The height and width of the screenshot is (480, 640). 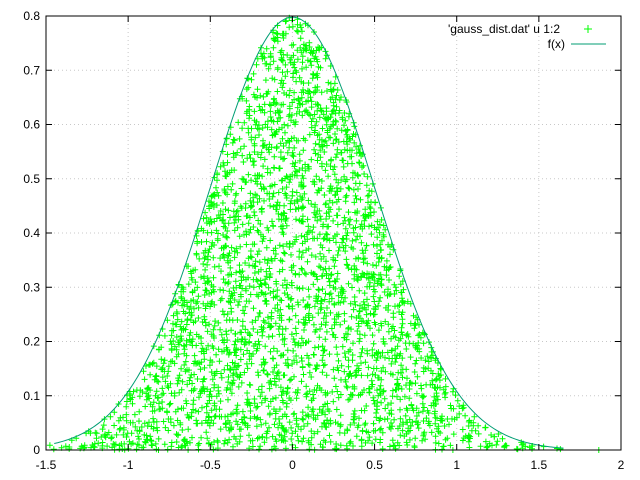 I want to click on x-tick-label: 0, so click(x=292, y=465).